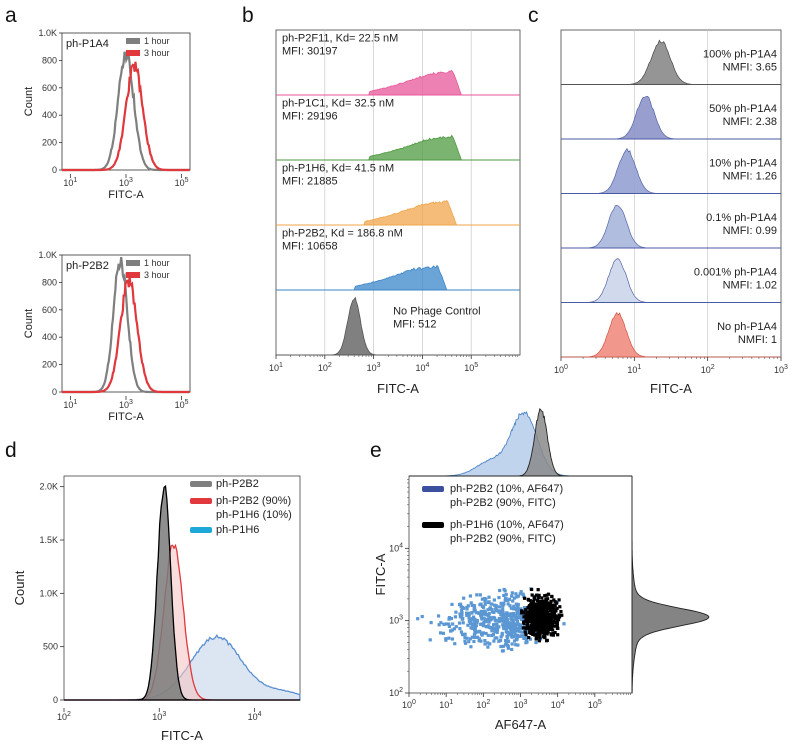 Image resolution: width=800 pixels, height=750 pixels. I want to click on y-tick-label-5: 1.0K, so click(47, 255).